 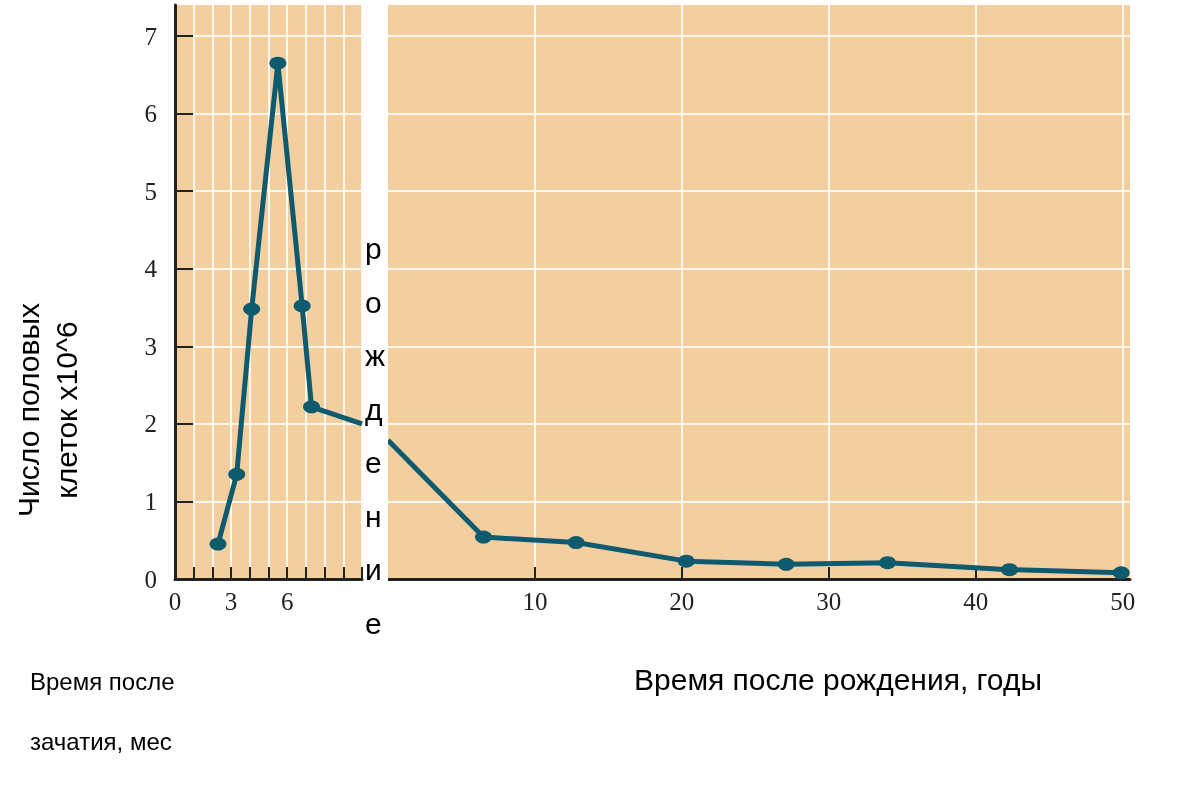 I want to click on x-tick-label: 40, so click(x=976, y=601).